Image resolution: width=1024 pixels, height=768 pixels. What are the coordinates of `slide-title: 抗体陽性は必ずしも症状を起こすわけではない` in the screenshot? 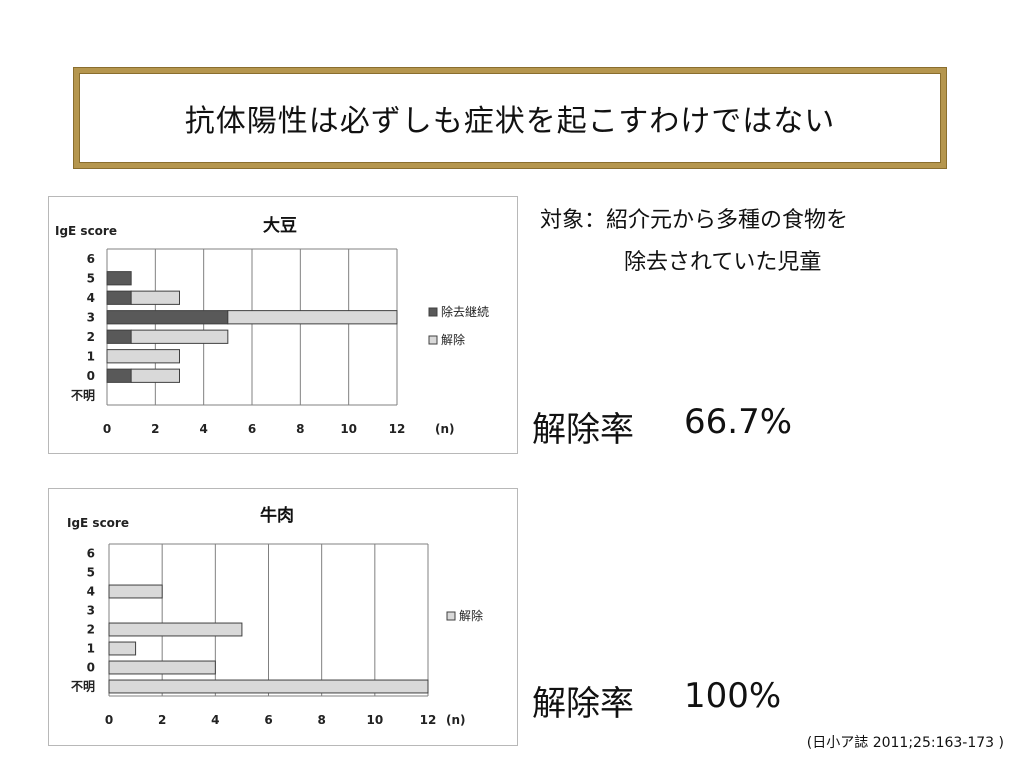 It's located at (510, 121).